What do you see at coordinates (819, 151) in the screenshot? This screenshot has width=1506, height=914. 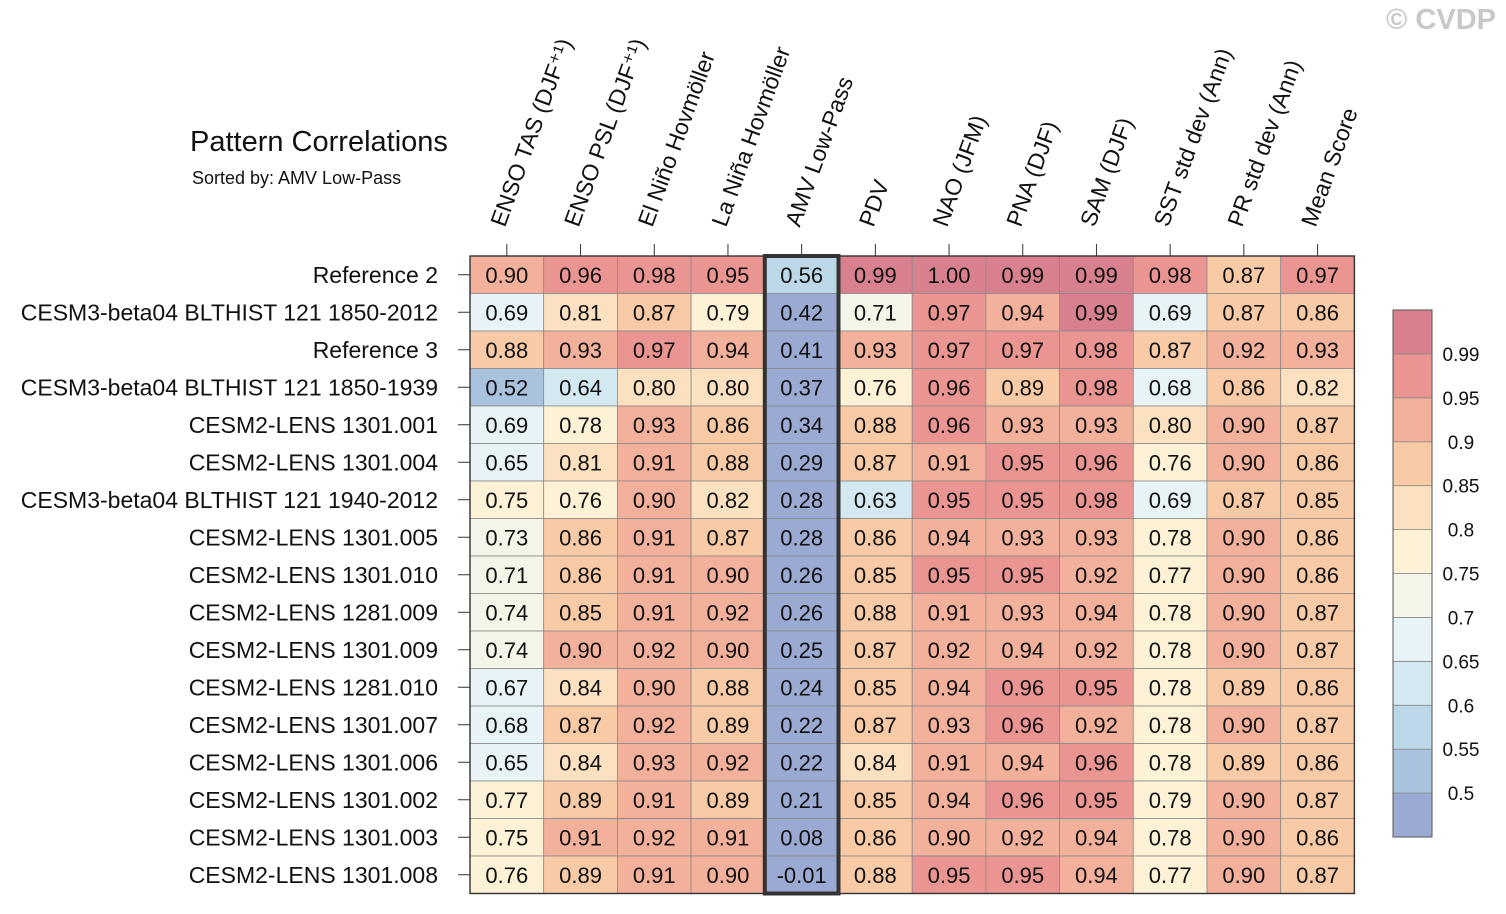 I see `column-label: AMV Low-Pass` at bounding box center [819, 151].